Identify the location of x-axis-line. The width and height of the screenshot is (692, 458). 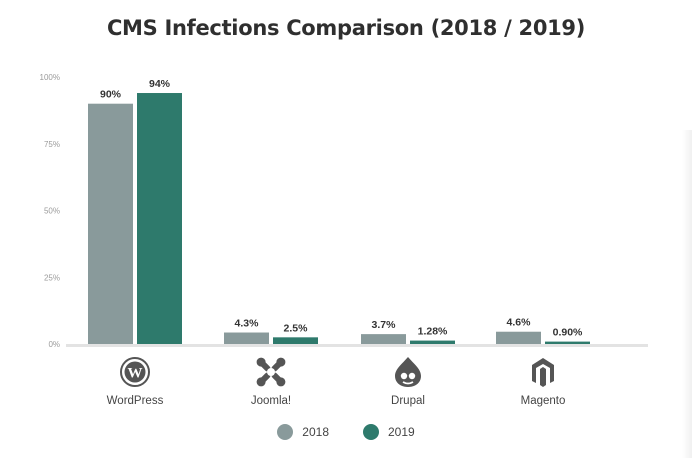
(357, 345).